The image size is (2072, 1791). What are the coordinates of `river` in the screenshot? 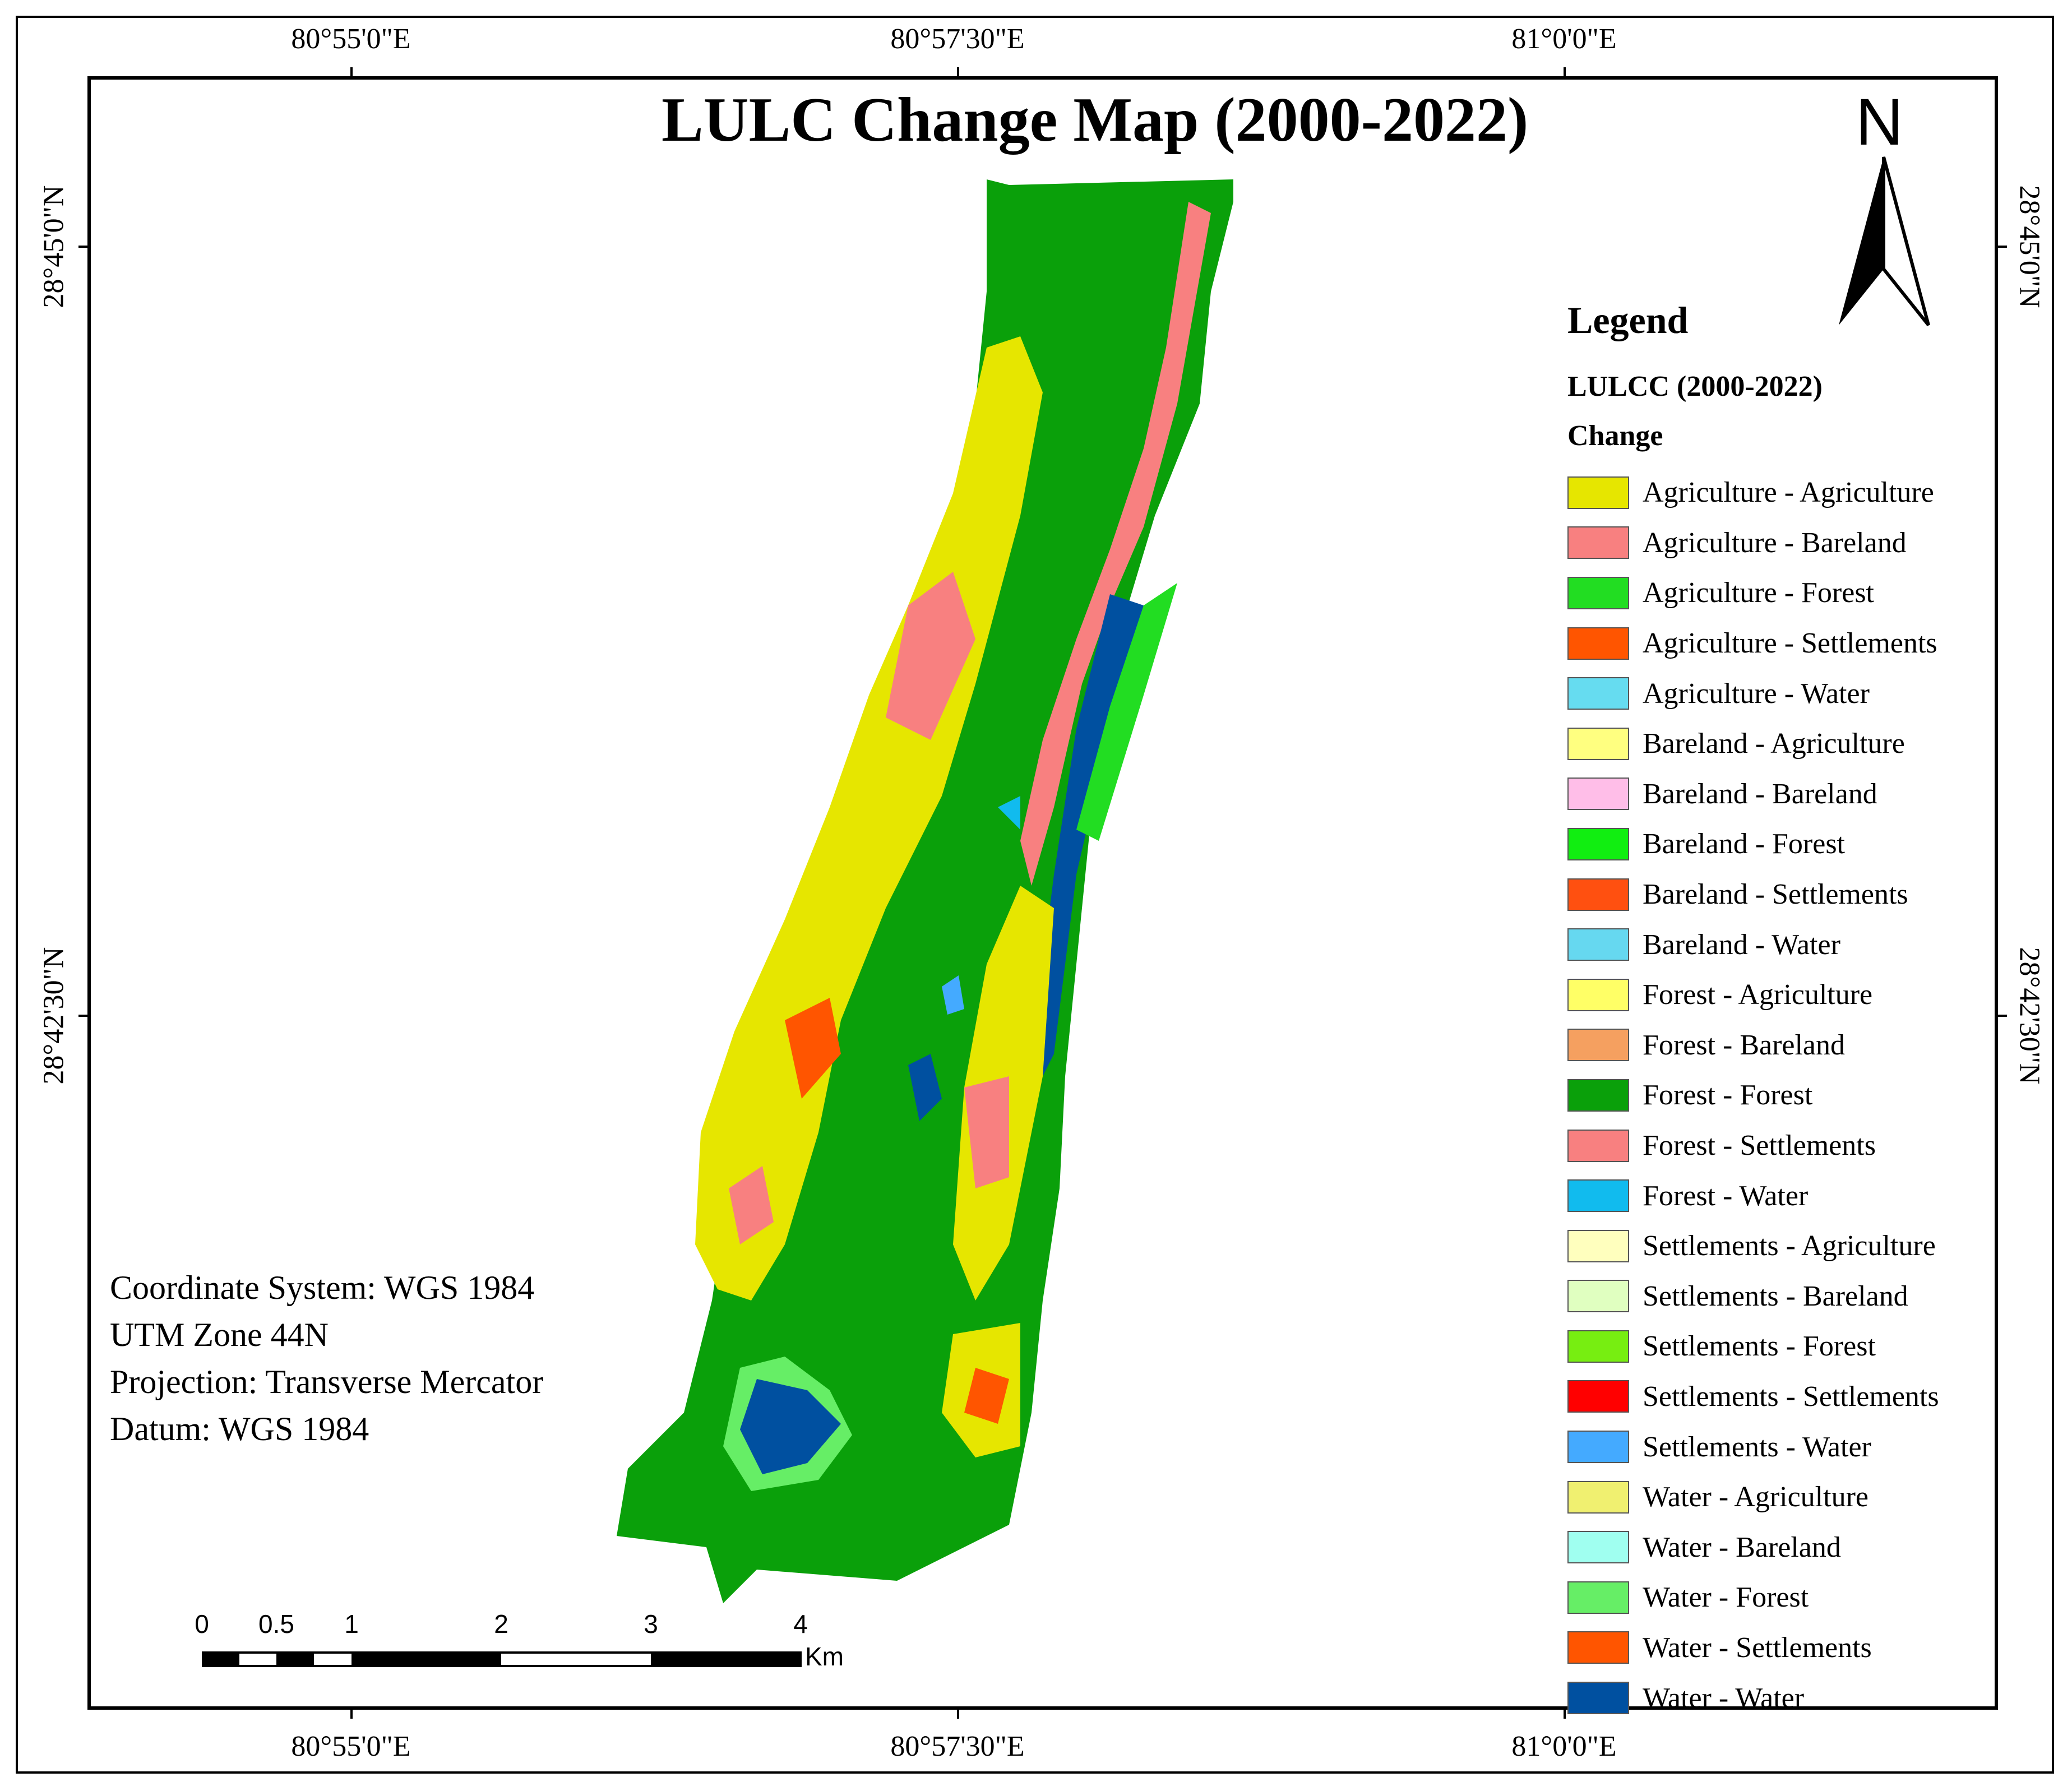 It's located at (1088, 835).